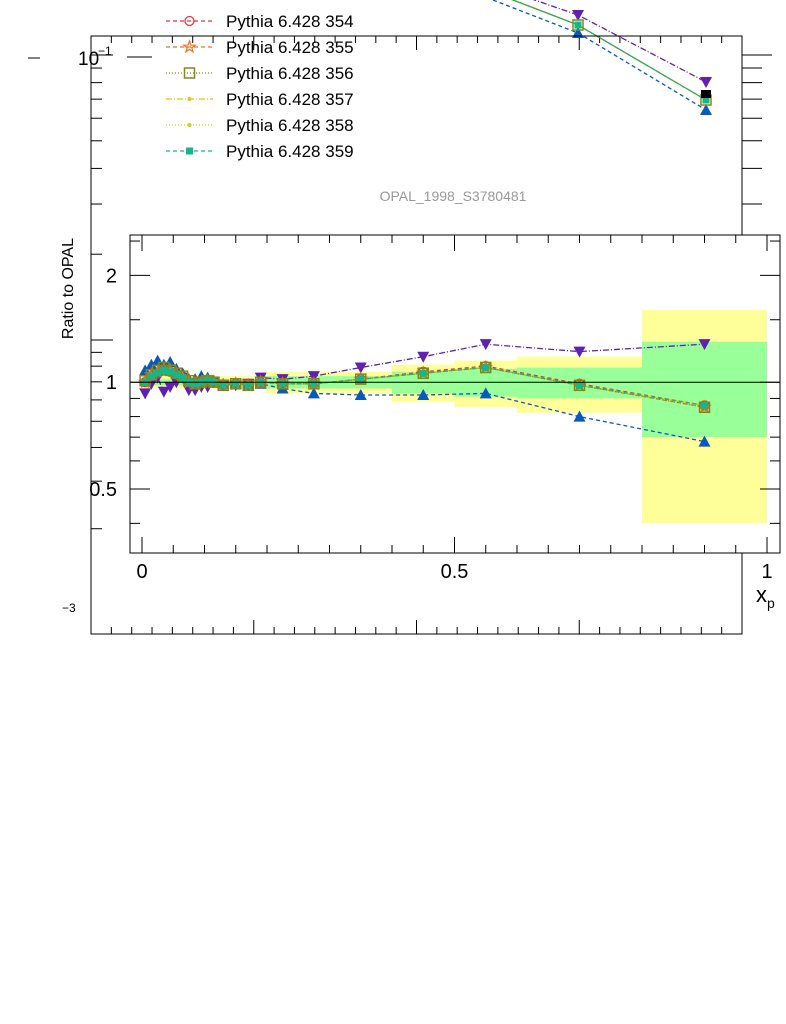  I want to click on legend-entry: Pythia 6.428 358, so click(260, 125).